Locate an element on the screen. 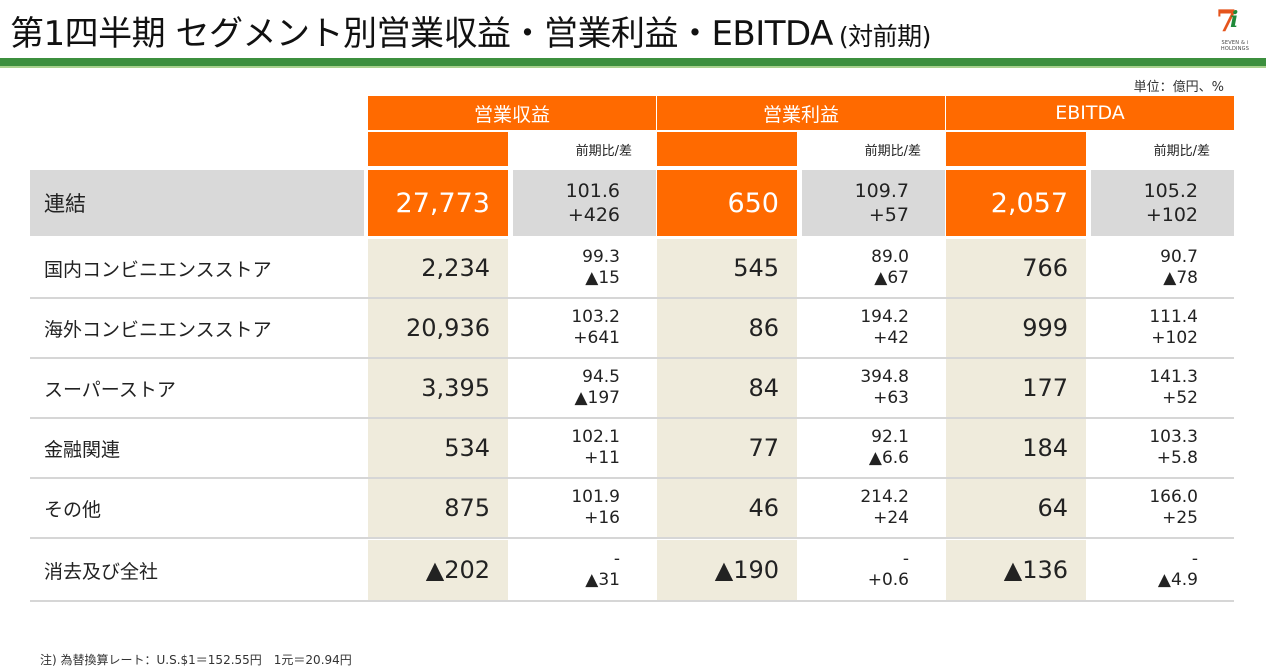  row-label-financial: 金融関連 is located at coordinates (82, 449).